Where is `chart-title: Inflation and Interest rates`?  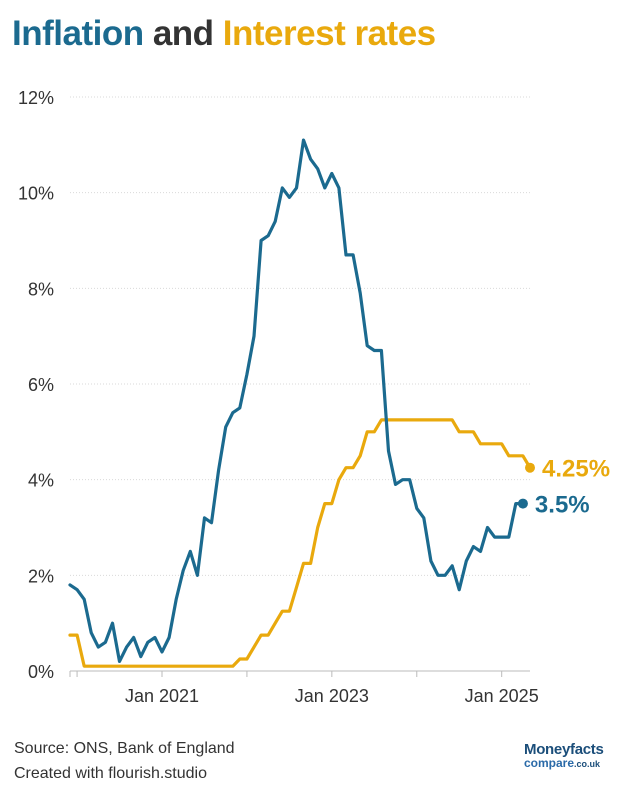
chart-title: Inflation and Interest rates is located at coordinates (224, 34).